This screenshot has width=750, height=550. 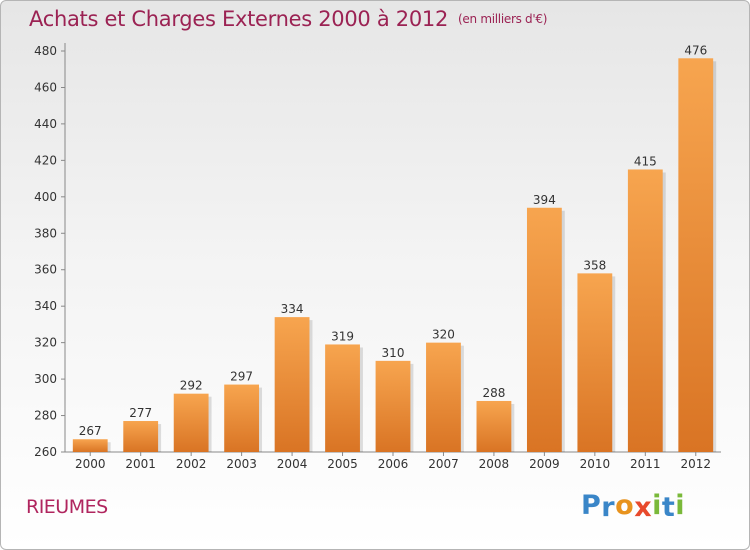 I want to click on y-tick-label: 300, so click(x=45, y=379).